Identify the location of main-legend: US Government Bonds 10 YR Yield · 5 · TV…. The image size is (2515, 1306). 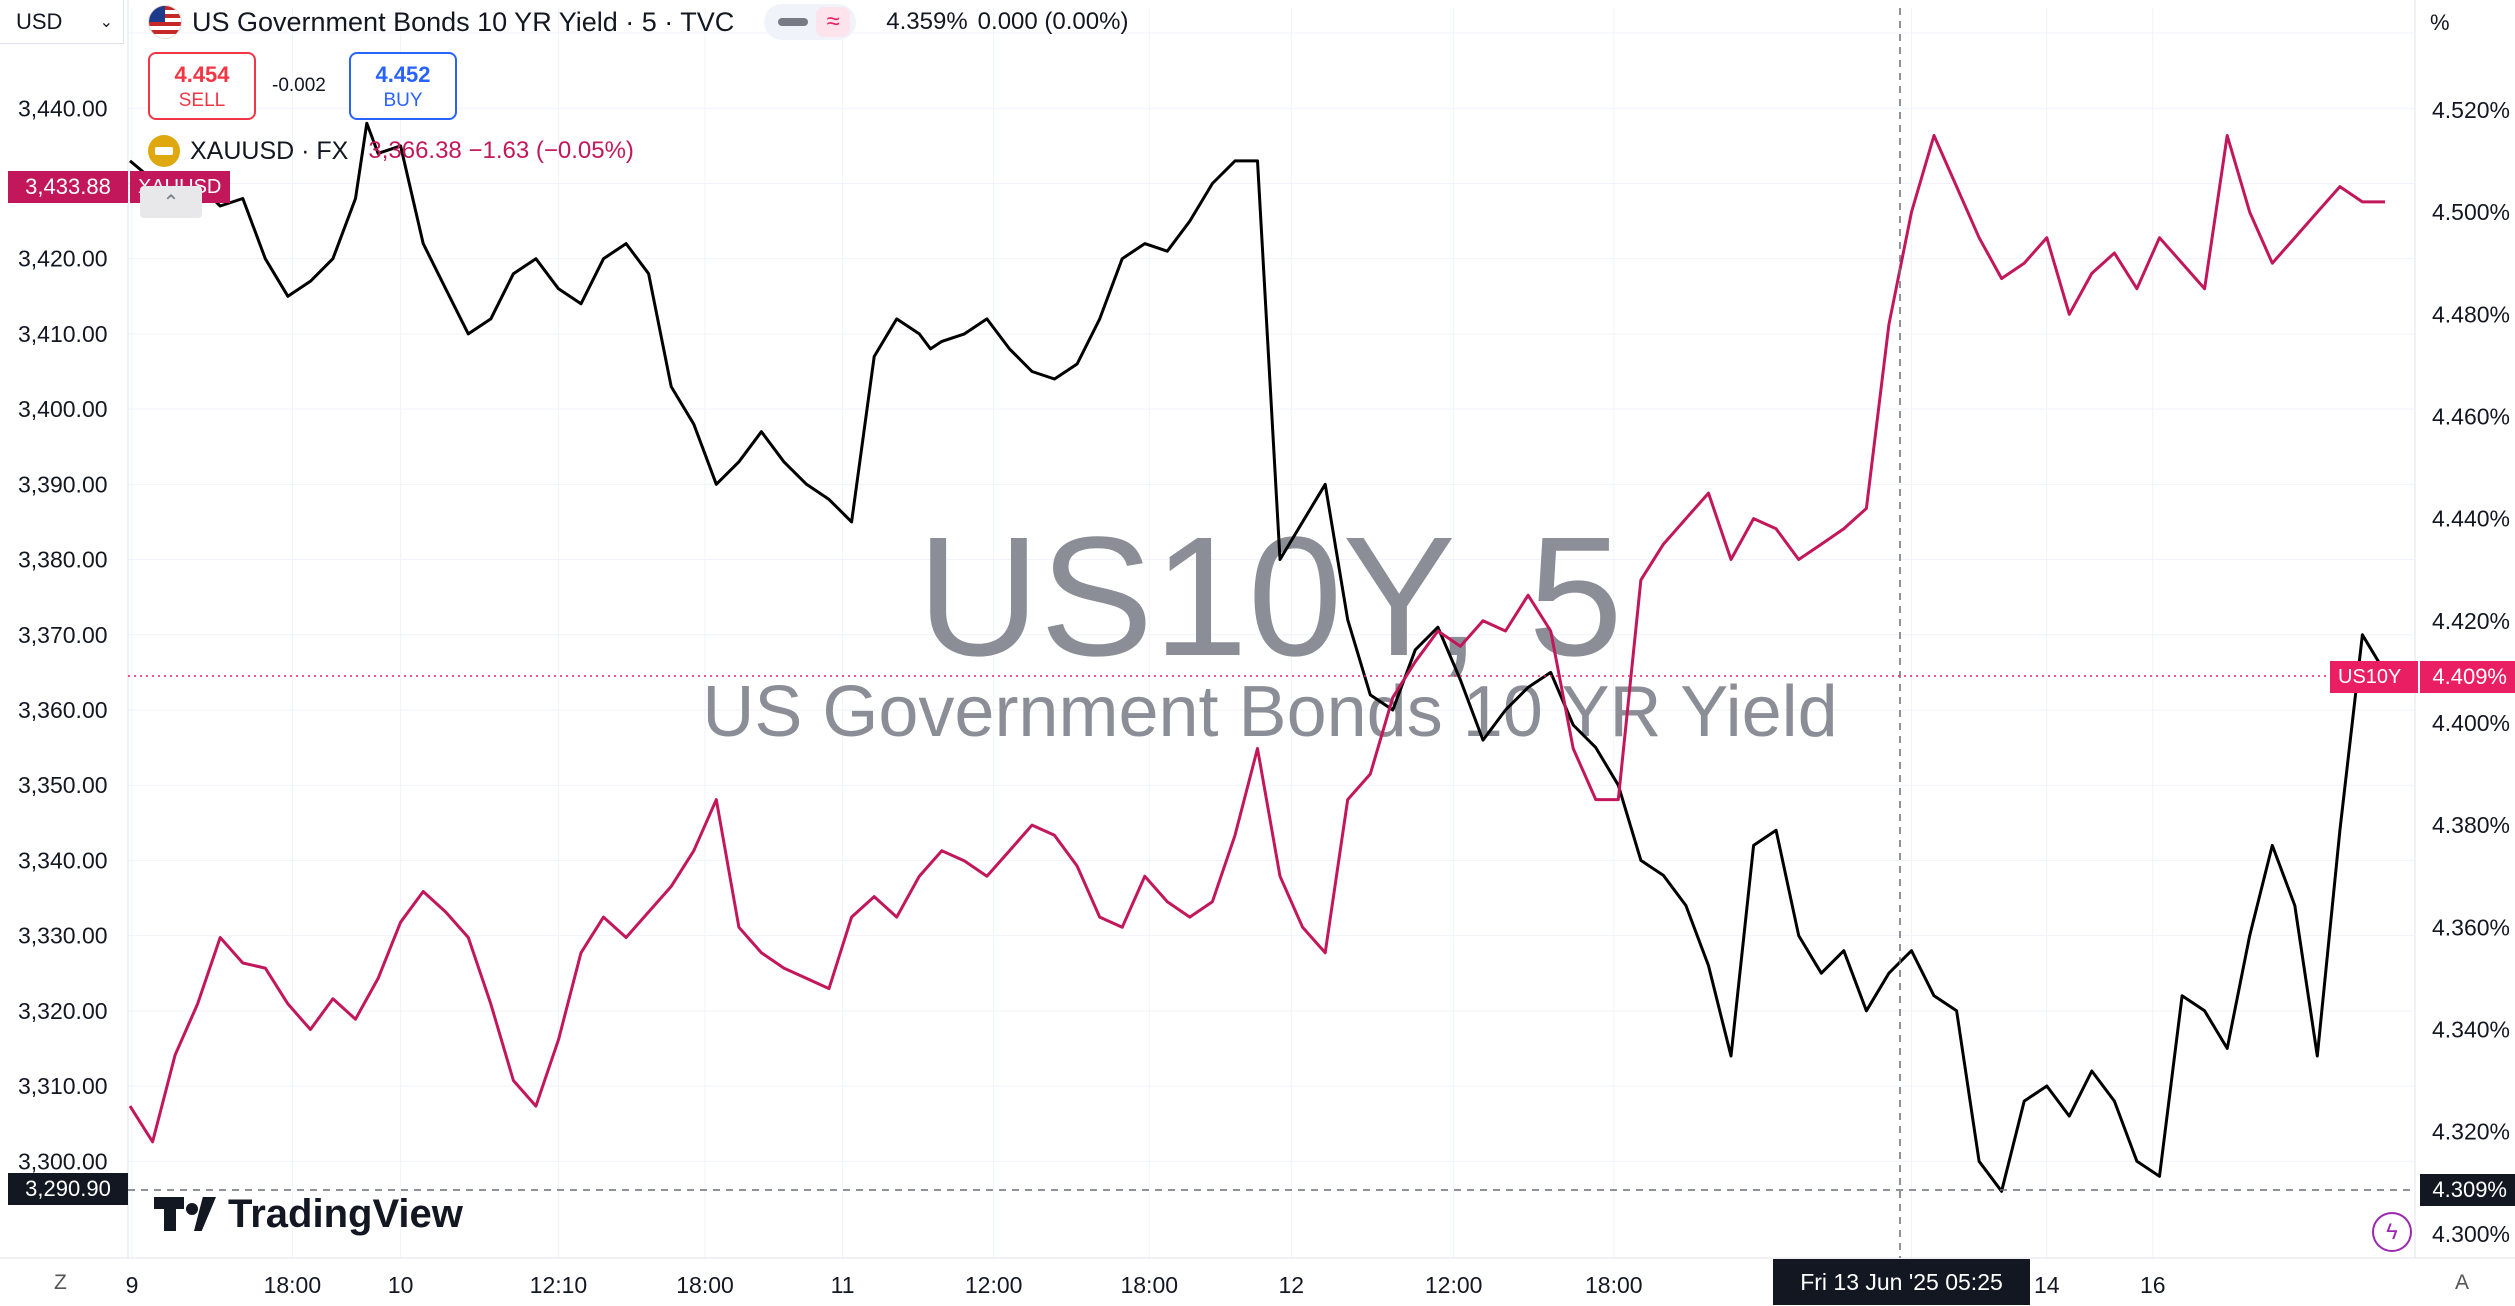
(638, 22).